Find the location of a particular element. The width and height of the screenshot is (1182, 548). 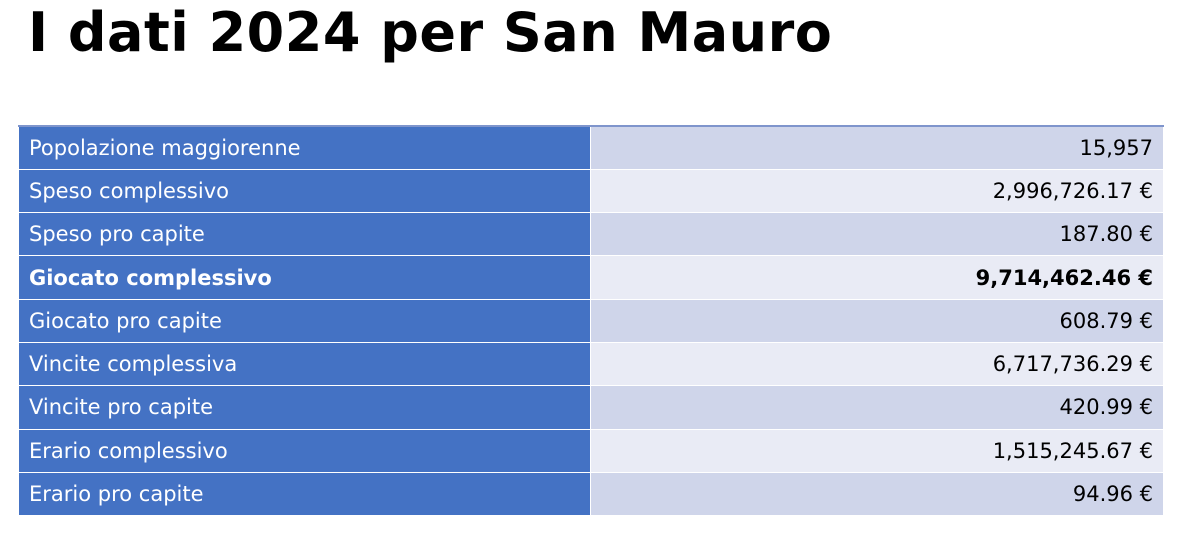

row-label: Giocato complessivo is located at coordinates (304, 277).